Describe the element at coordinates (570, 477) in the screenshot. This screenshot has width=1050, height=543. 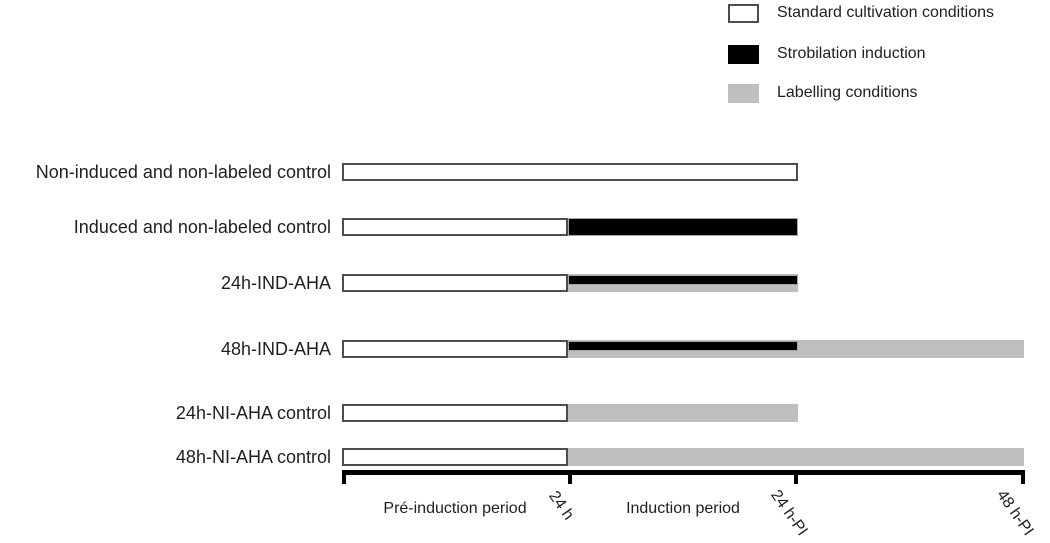
I see `axis-tick-24h` at that location.